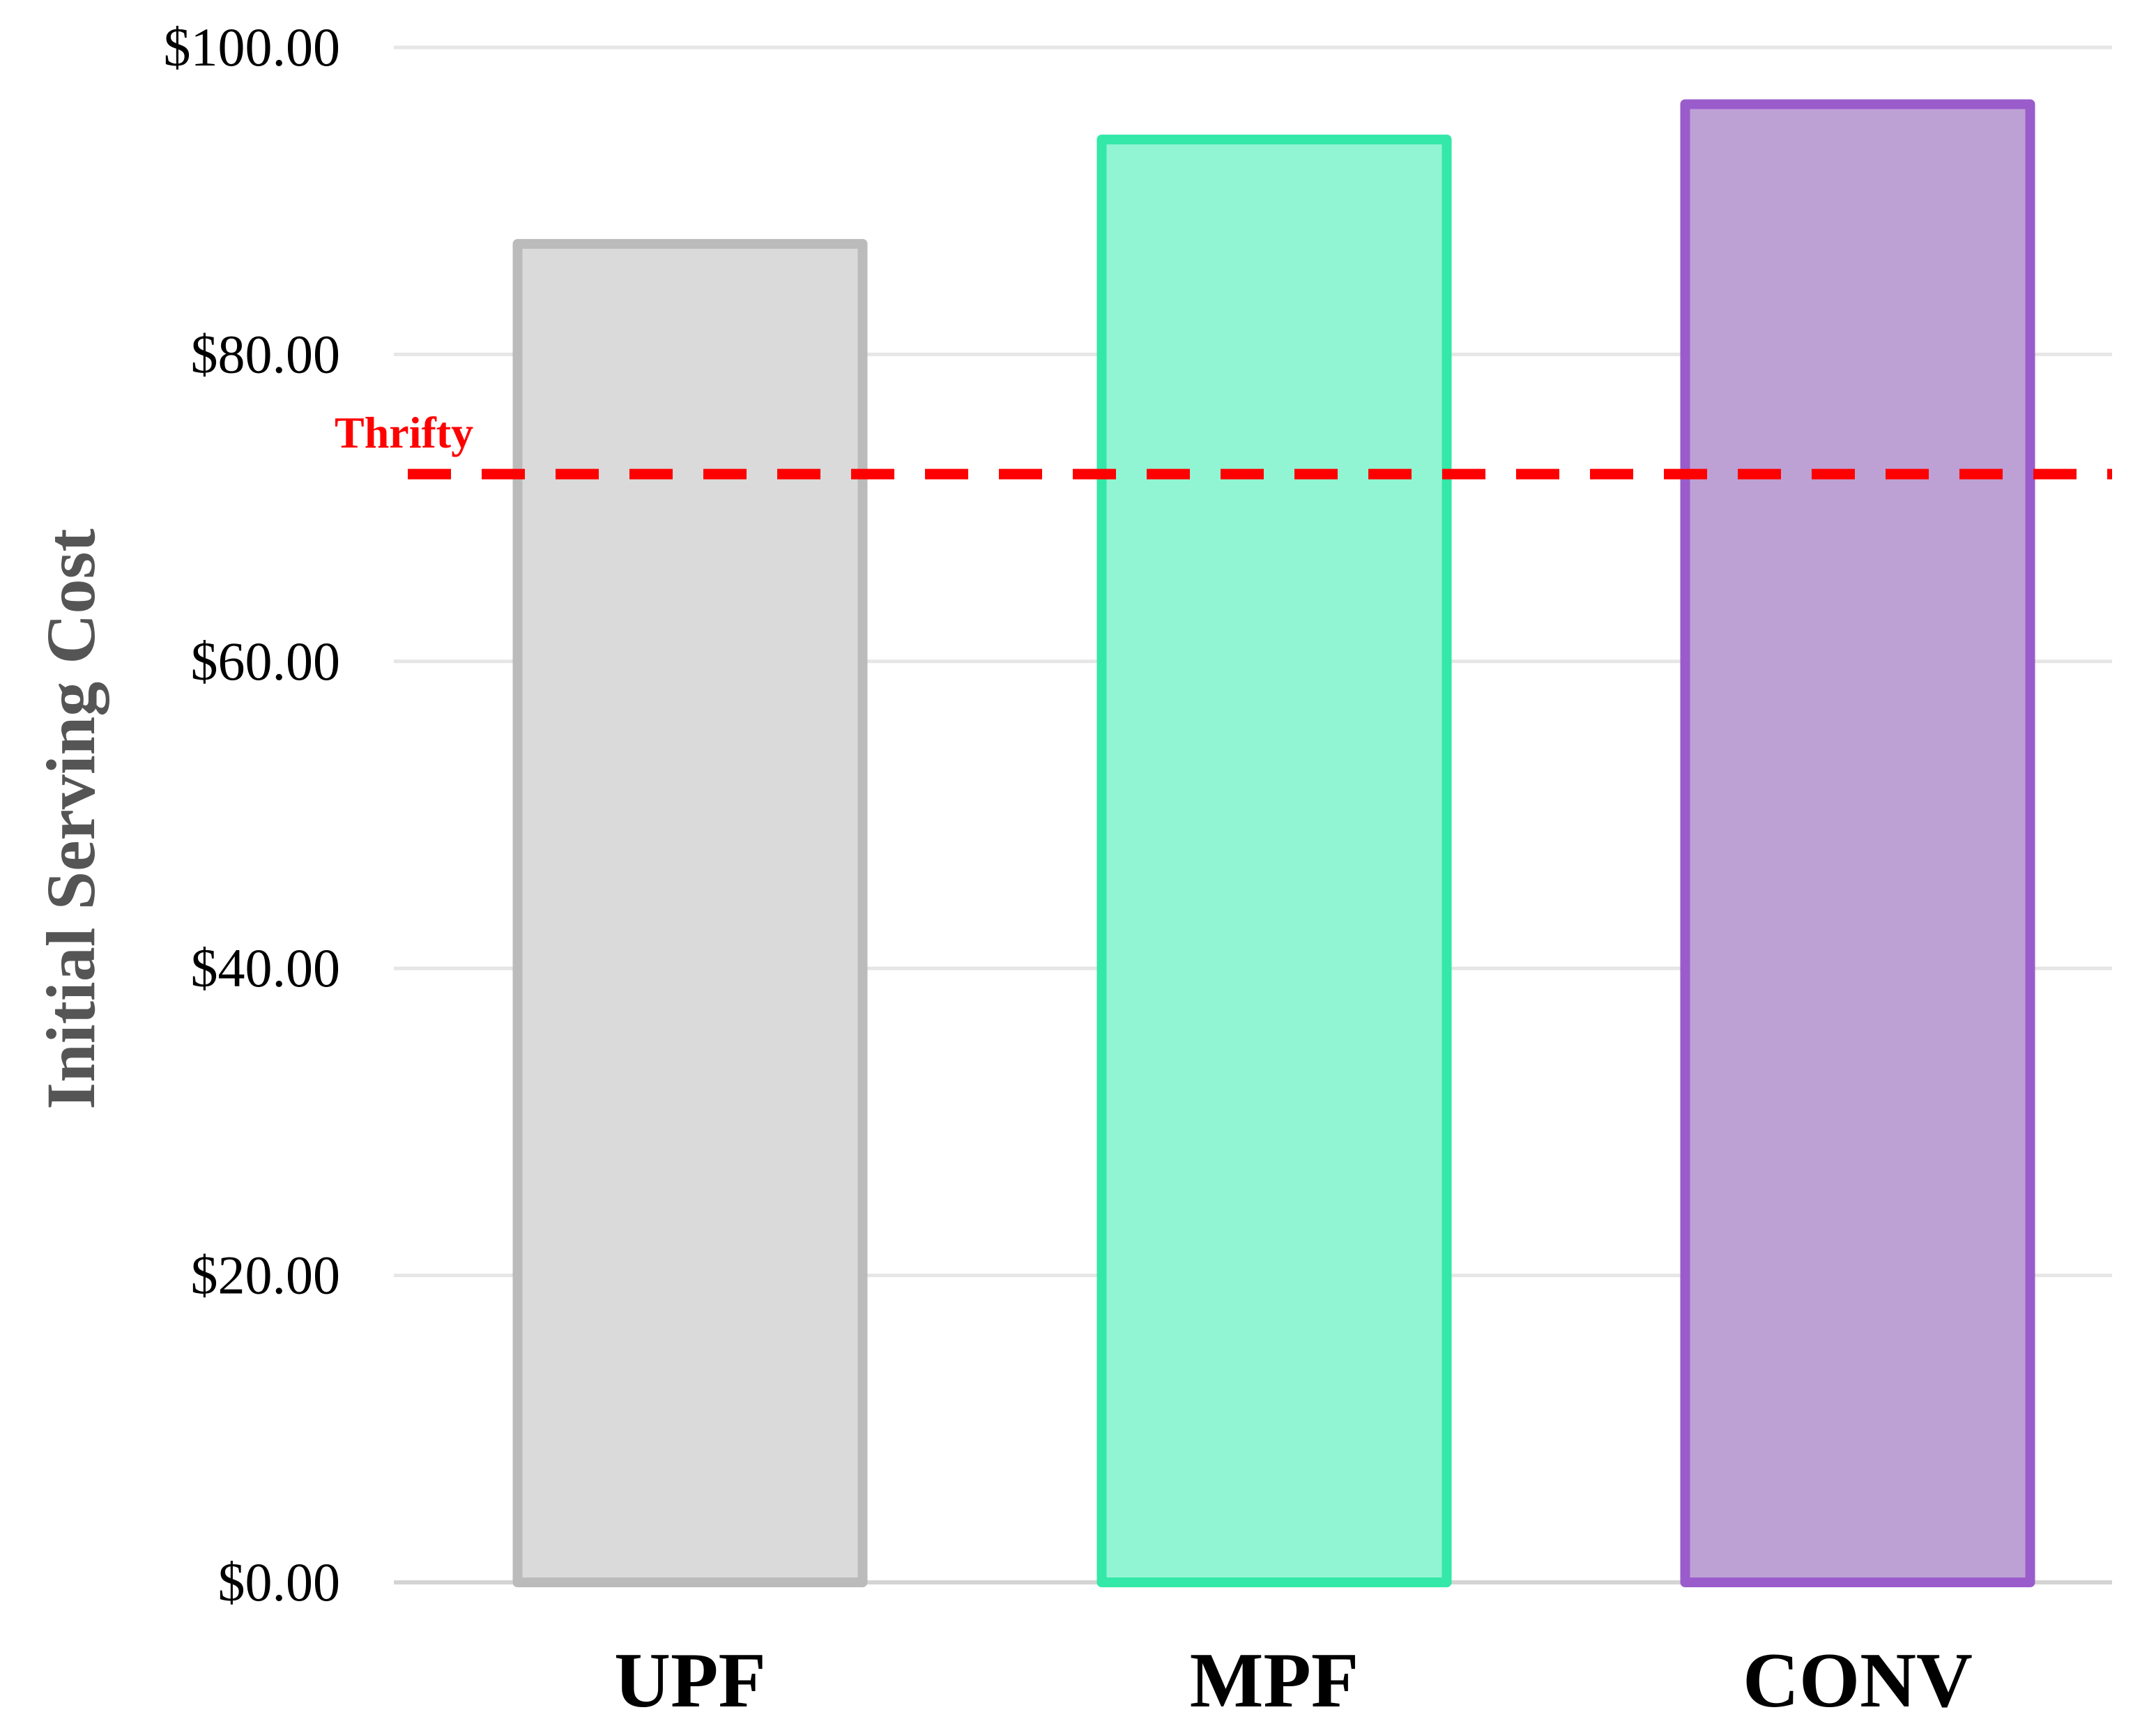  I want to click on y-tick-label-5: $100.00, so click(252, 47).